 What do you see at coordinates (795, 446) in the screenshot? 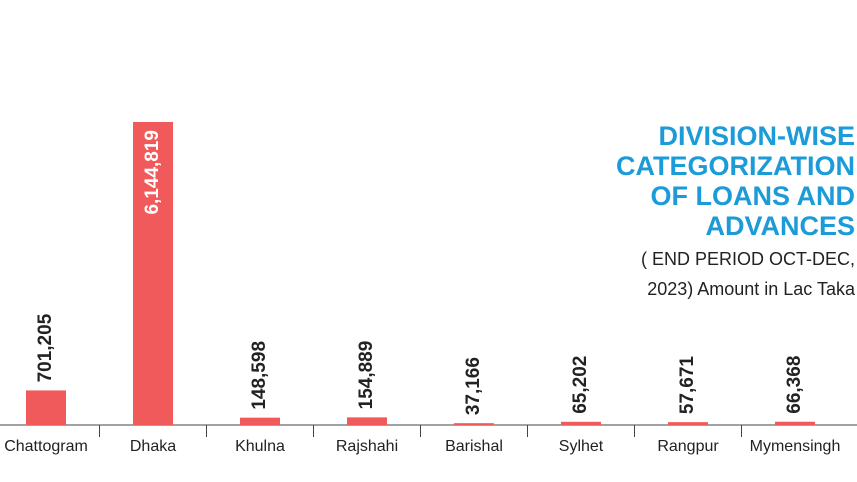
I see `x-tick-label: Mymensingh` at bounding box center [795, 446].